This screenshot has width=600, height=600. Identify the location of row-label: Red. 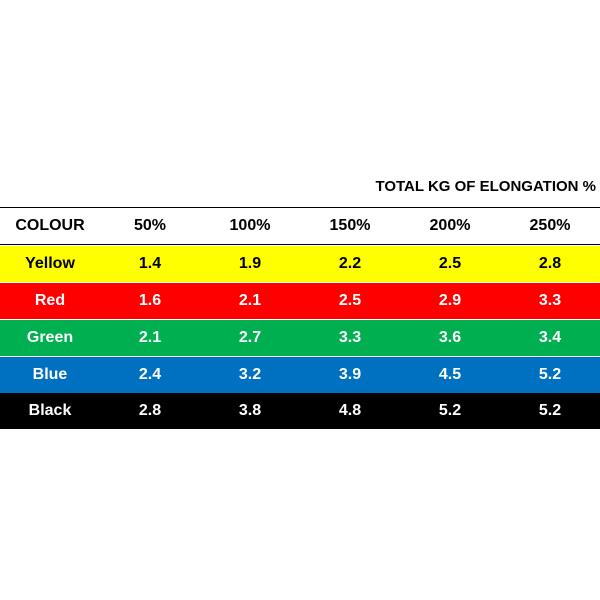
(50, 300).